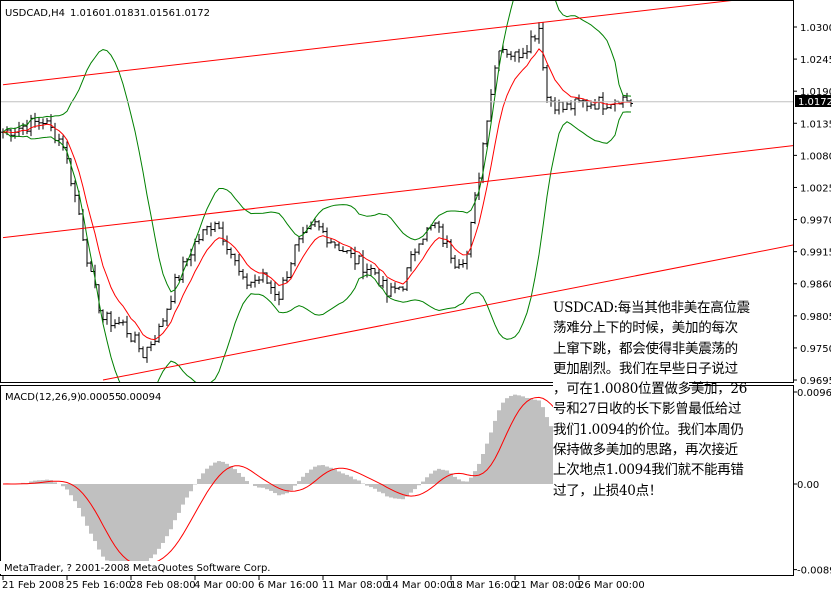 This screenshot has height=592, width=831. What do you see at coordinates (607, 490) in the screenshot?
I see `note-line: 过了，止损40点！` at bounding box center [607, 490].